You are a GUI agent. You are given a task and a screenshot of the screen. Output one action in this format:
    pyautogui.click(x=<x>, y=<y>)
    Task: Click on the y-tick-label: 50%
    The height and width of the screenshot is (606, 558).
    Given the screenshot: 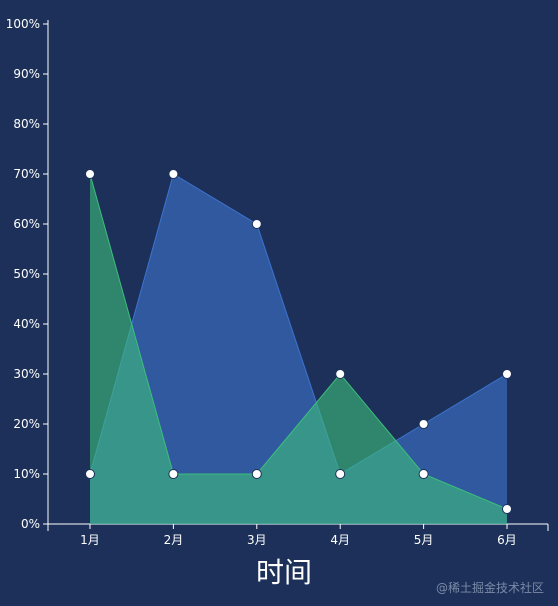 What is the action you would take?
    pyautogui.click(x=26, y=274)
    